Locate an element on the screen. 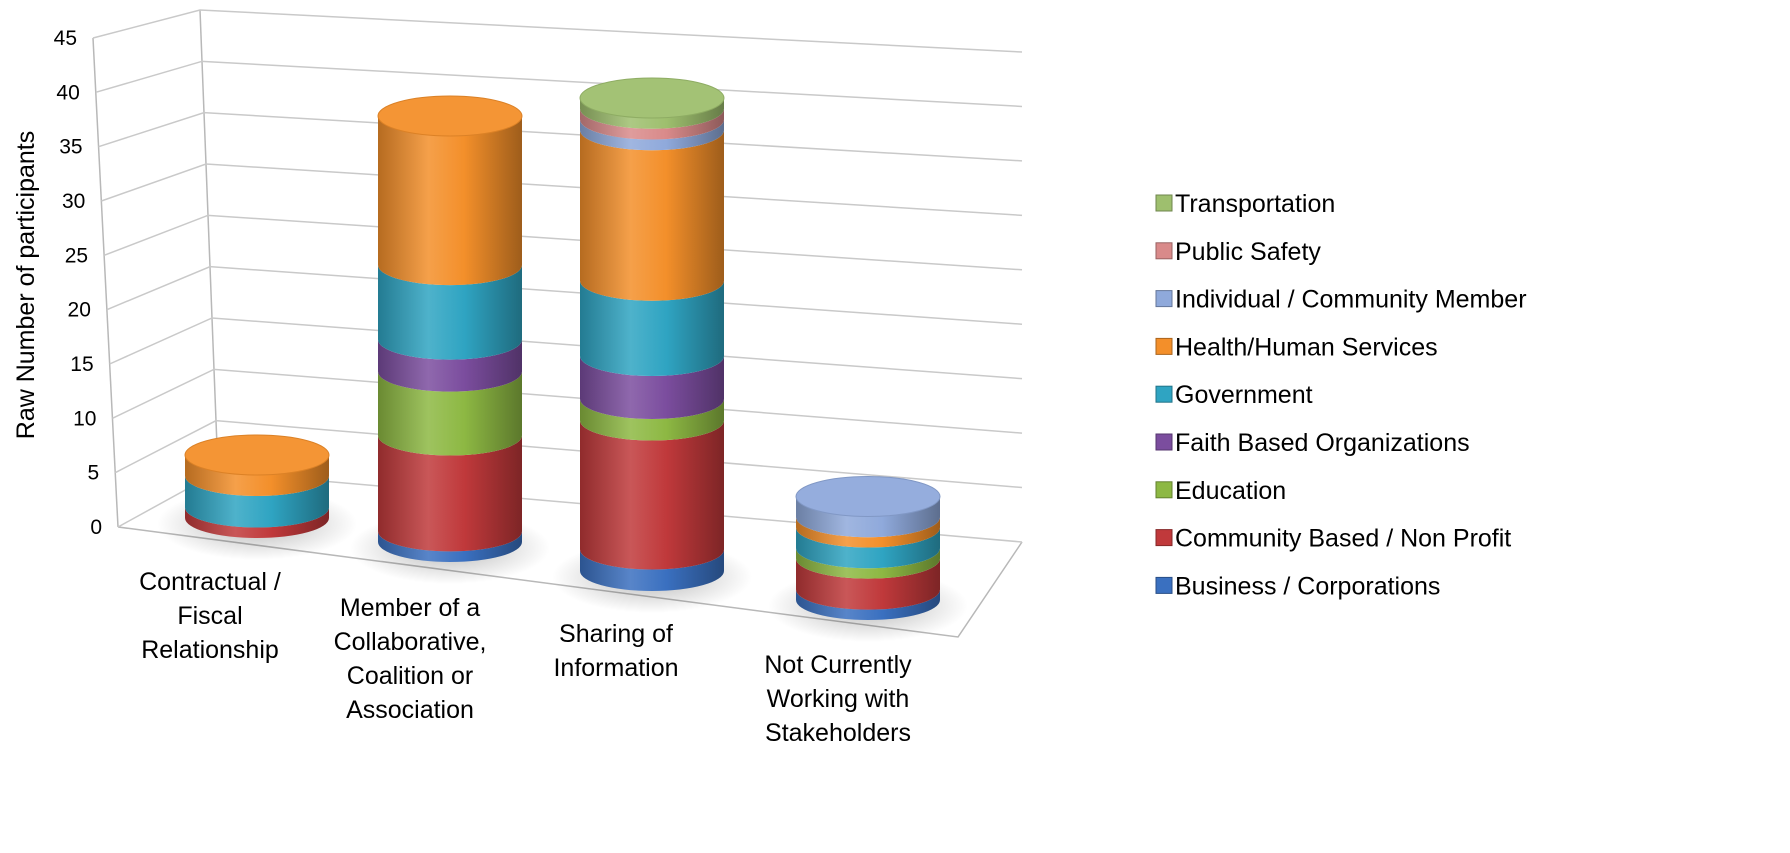  category-label: Sharing of Information is located at coordinates (615, 651).